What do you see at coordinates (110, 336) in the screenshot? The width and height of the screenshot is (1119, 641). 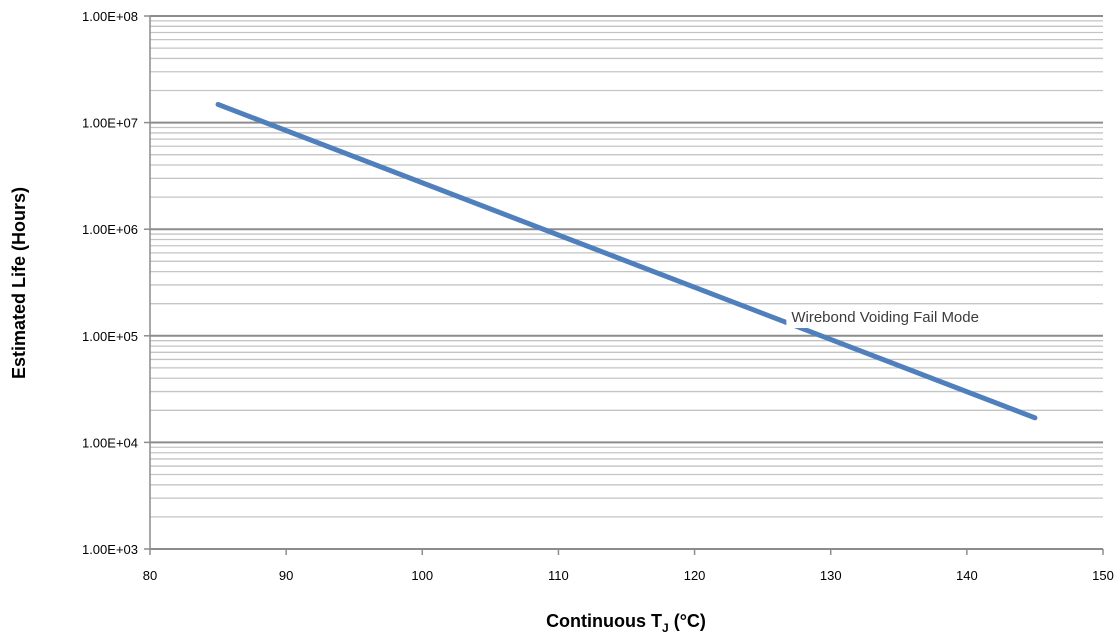 I see `y-tick-label: 1.00E+05` at bounding box center [110, 336].